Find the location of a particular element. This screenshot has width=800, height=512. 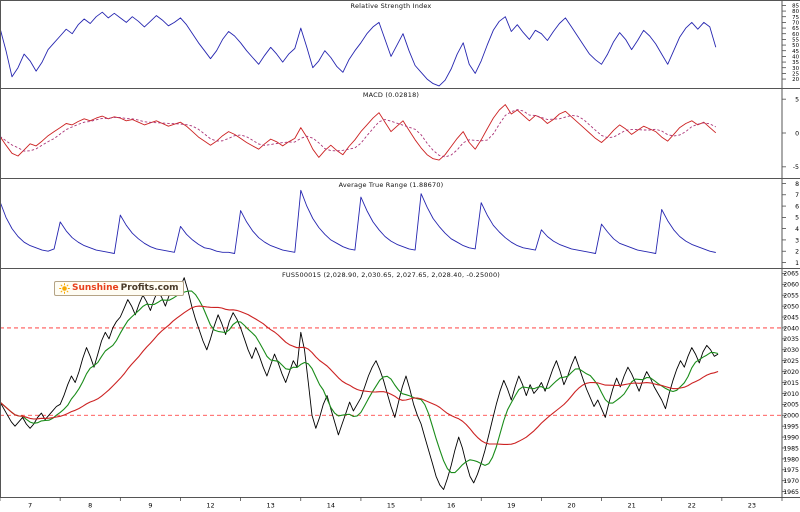

y-tick-label: 2050 is located at coordinates (791, 306).